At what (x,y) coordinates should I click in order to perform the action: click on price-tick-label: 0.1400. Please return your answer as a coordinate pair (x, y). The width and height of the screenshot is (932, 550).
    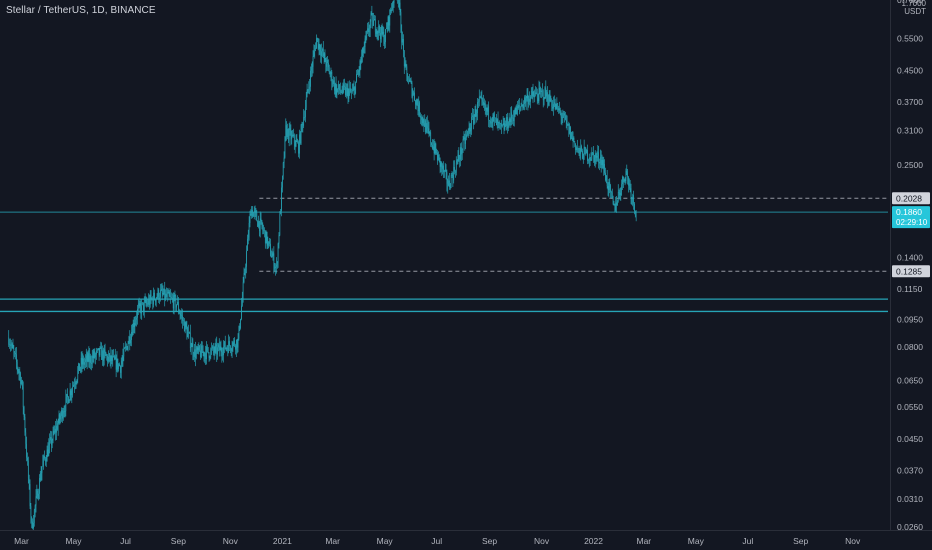
    Looking at the image, I should click on (910, 258).